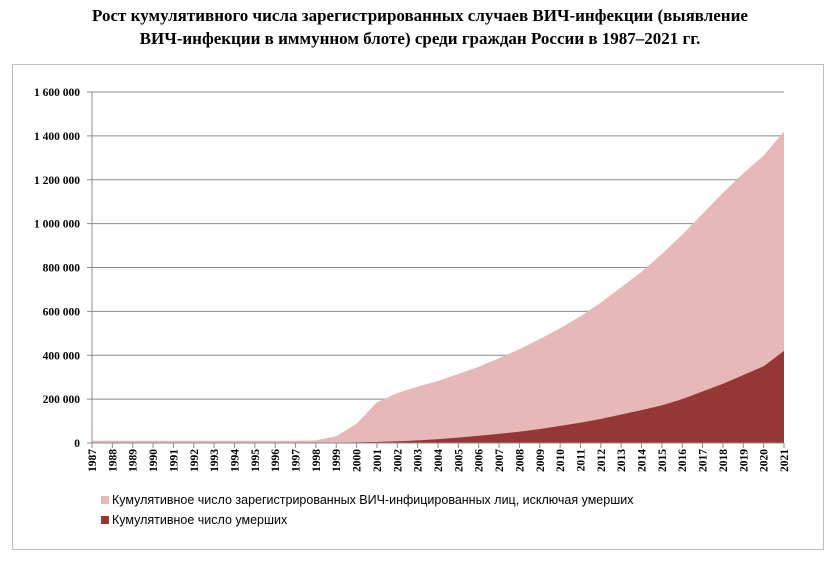 Image resolution: width=840 pixels, height=562 pixels. What do you see at coordinates (215, 460) in the screenshot?
I see `x-tick-label: 1993` at bounding box center [215, 460].